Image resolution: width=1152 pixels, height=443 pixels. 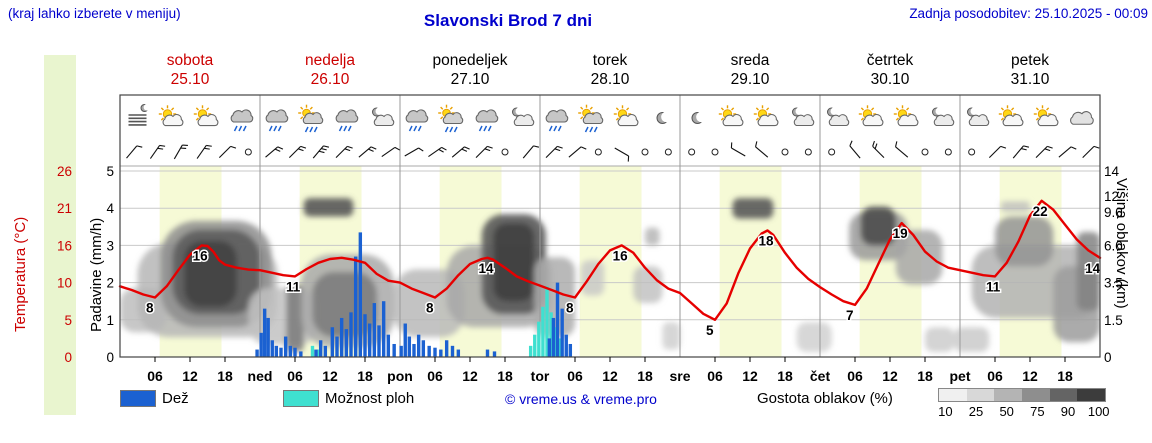 What do you see at coordinates (890, 79) in the screenshot?
I see `day-date: 30.10` at bounding box center [890, 79].